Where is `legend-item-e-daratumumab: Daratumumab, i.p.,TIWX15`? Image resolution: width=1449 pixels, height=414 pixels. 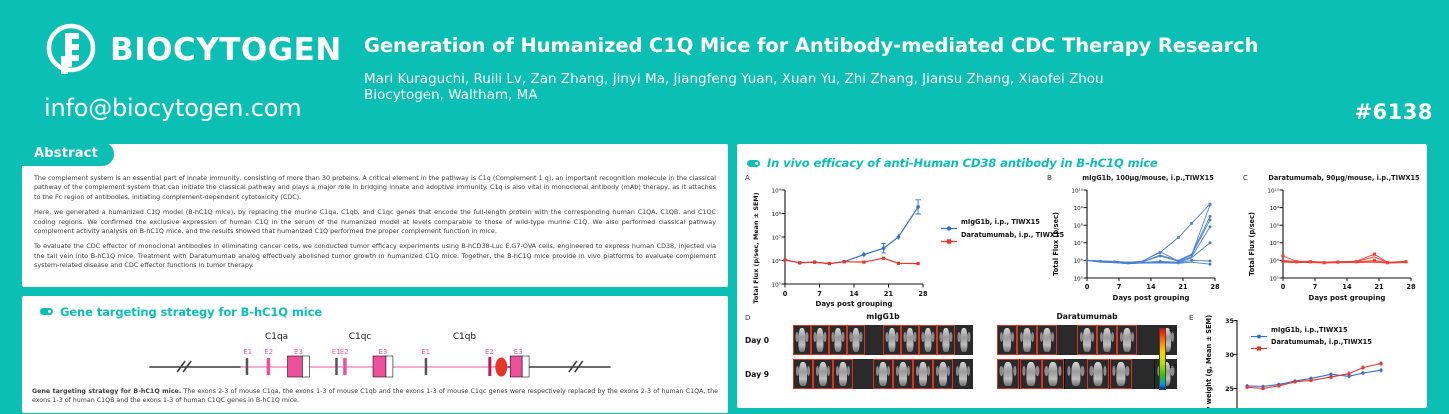 legend-item-e-daratumumab: Daratumumab, i.p.,TIWX15 is located at coordinates (1311, 344).